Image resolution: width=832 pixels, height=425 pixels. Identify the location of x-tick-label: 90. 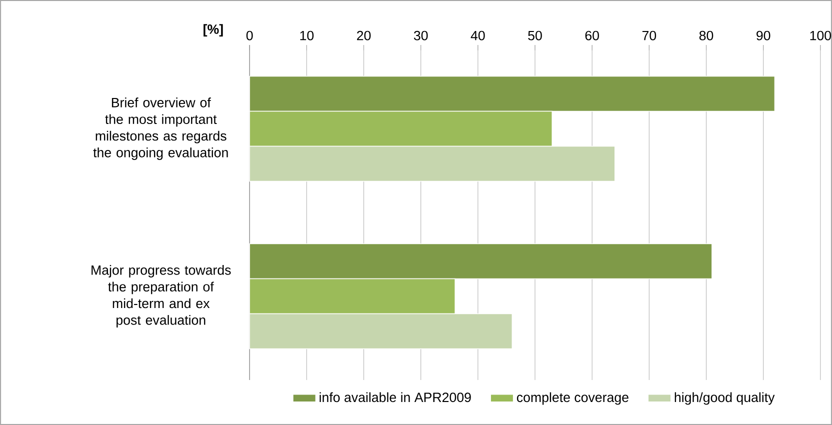
(763, 35).